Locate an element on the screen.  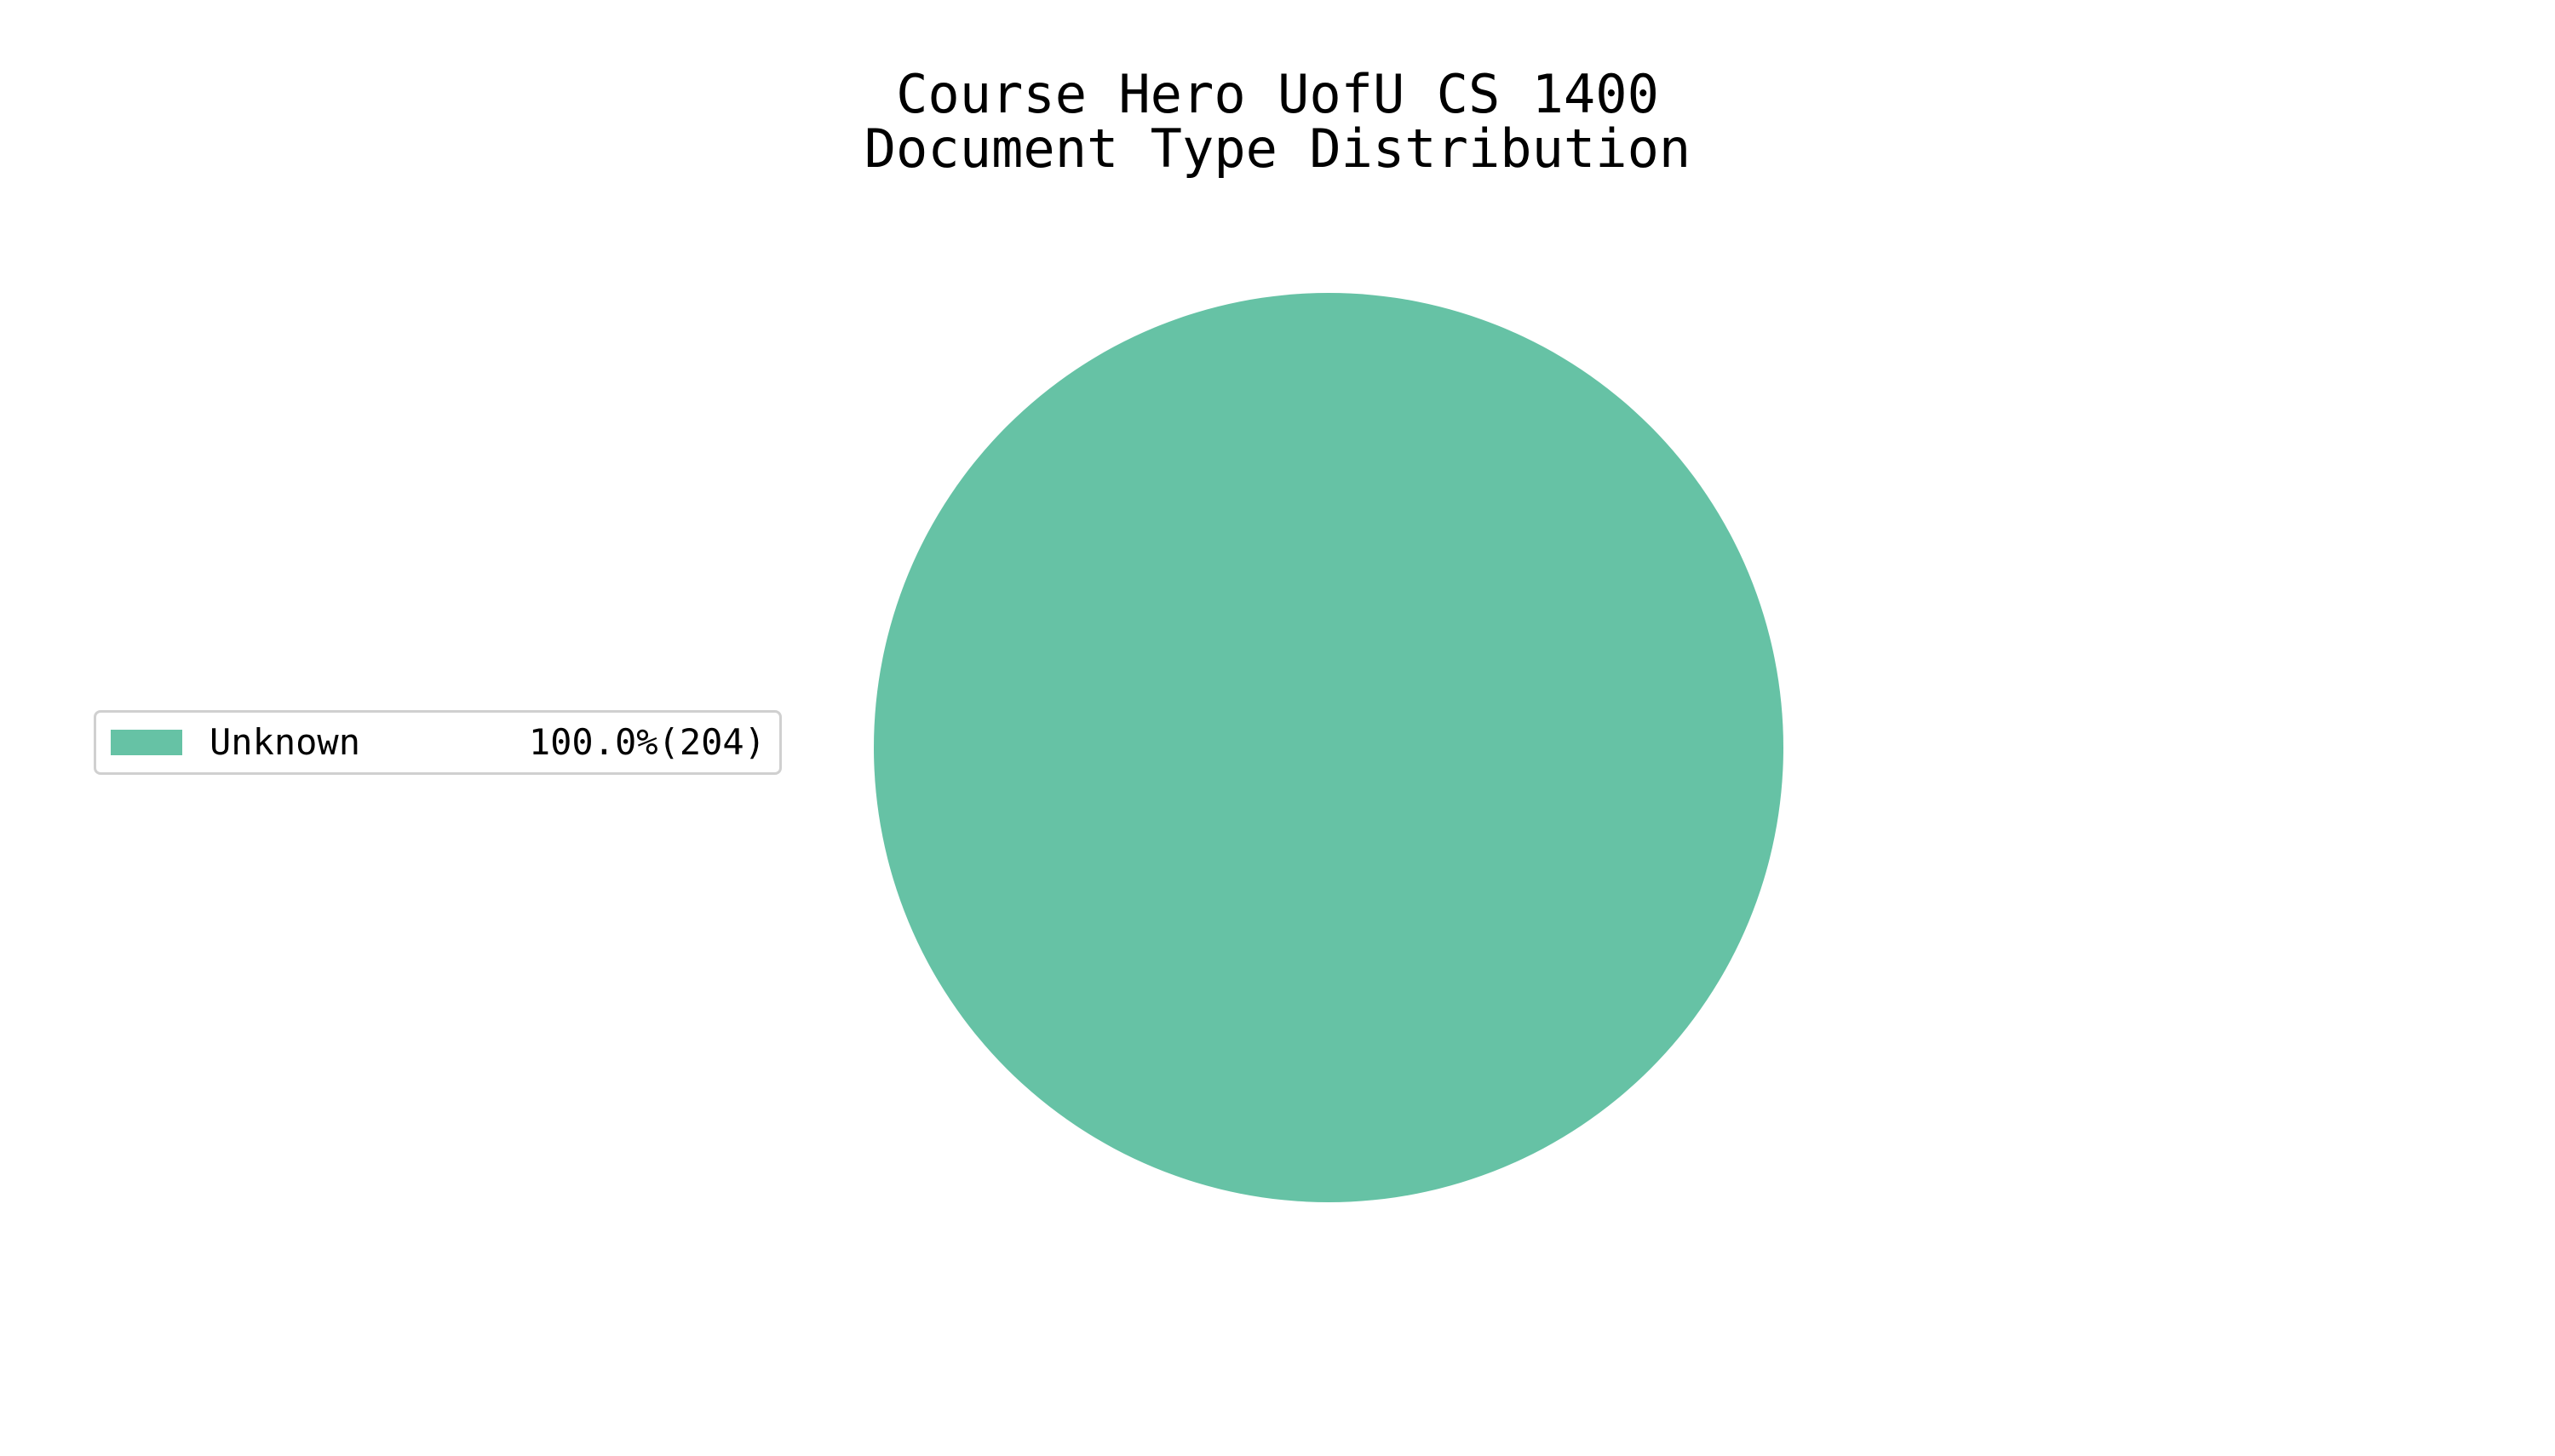
chart-title-line-1: Course Hero UofU CS 1400 is located at coordinates (1277, 94).